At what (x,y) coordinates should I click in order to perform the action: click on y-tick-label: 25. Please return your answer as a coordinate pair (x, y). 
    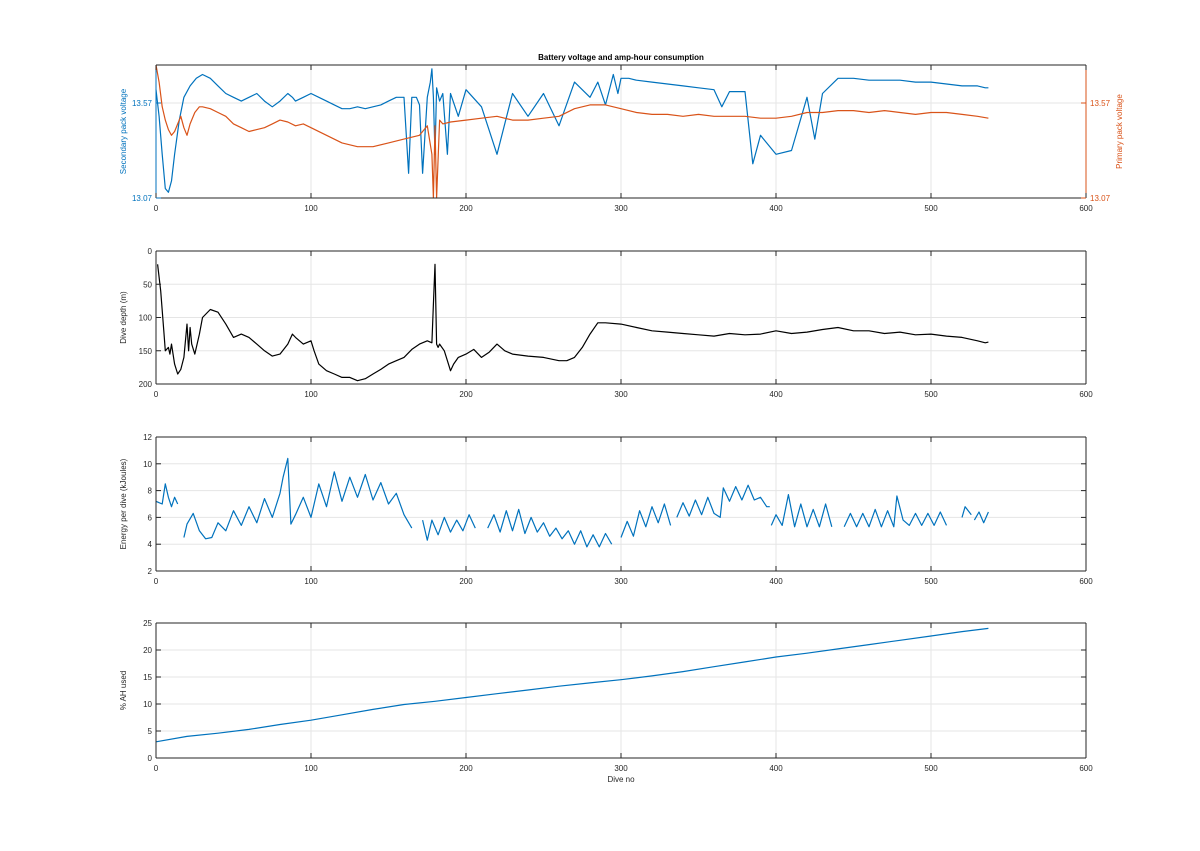
    Looking at the image, I should click on (147, 623).